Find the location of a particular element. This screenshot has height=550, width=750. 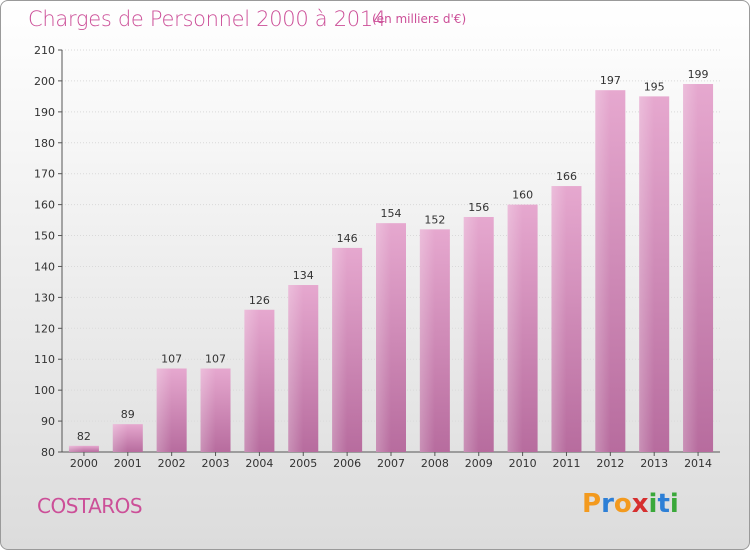

y-tick-label: 180 is located at coordinates (44, 143).